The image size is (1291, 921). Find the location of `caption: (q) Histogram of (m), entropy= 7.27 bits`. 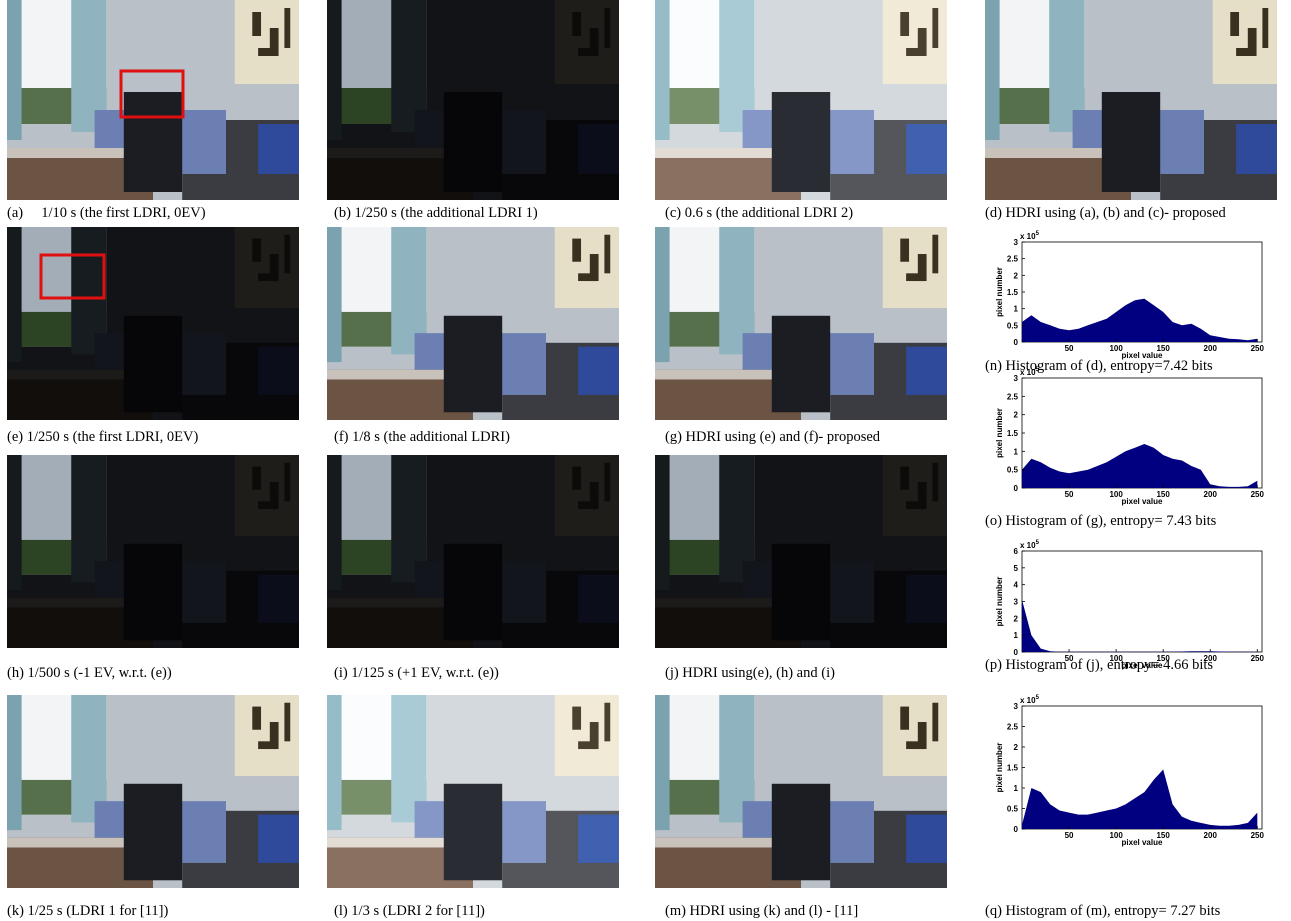

caption: (q) Histogram of (m), entropy= 7.27 bits is located at coordinates (1103, 911).